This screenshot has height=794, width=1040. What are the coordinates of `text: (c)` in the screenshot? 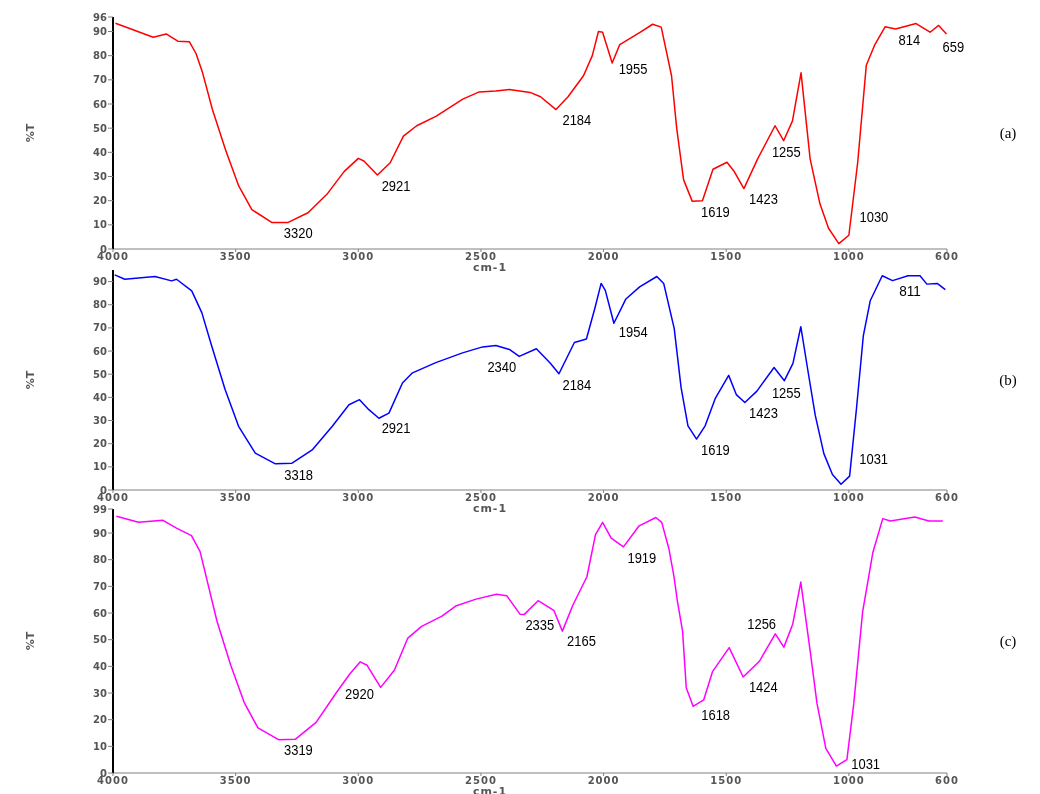 It's located at (1008, 642).